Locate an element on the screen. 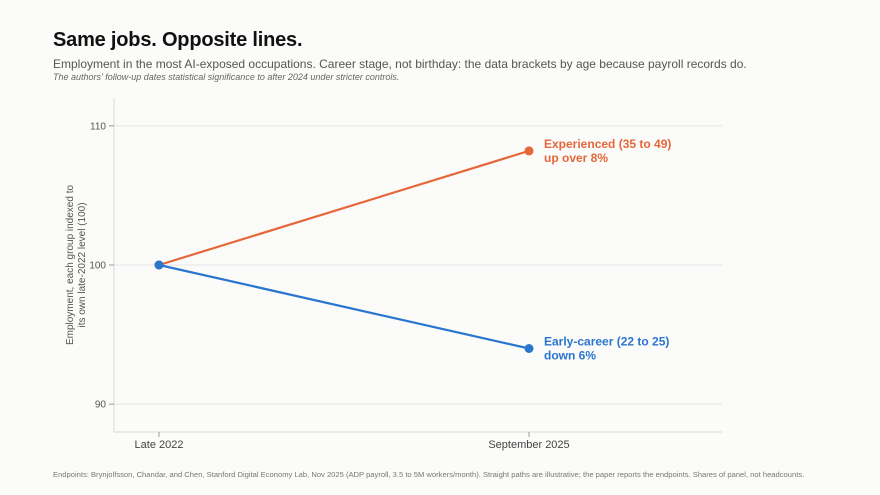  series-label-line: Early-career (22 to 25) is located at coordinates (606, 342).